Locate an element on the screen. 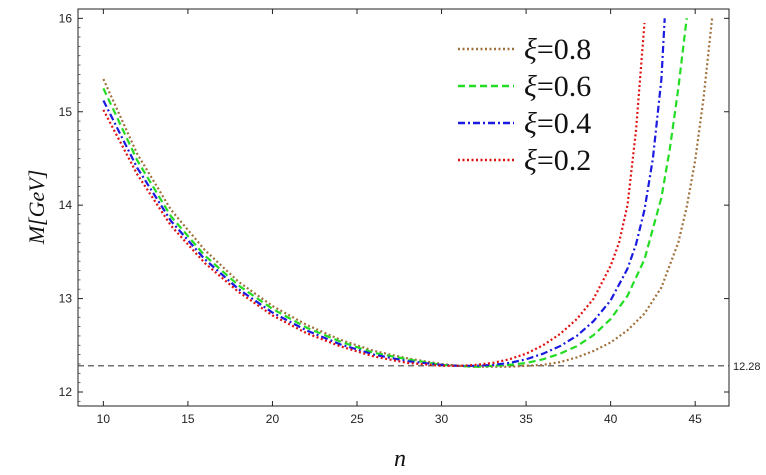 Image resolution: width=766 pixels, height=475 pixels. legend: ξ=0.8ξ=0.6ξ=0.4ξ=0.2 is located at coordinates (524, 105).